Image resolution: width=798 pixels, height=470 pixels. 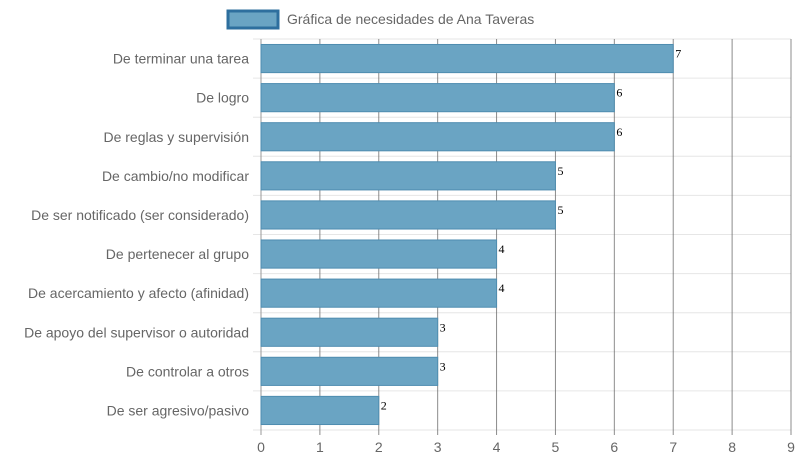 I want to click on category-label: De controlar a otros, so click(x=187, y=371).